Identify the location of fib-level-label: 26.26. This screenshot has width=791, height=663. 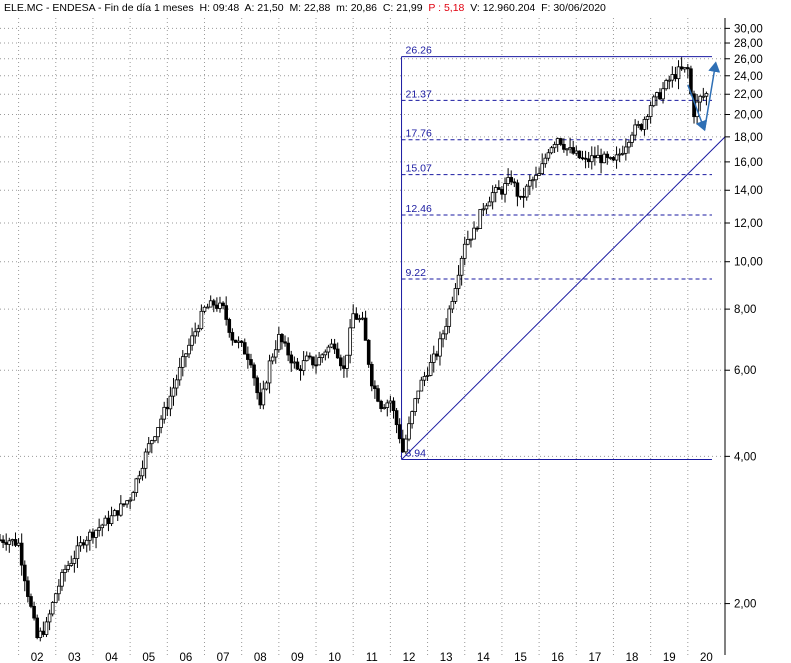
(419, 51).